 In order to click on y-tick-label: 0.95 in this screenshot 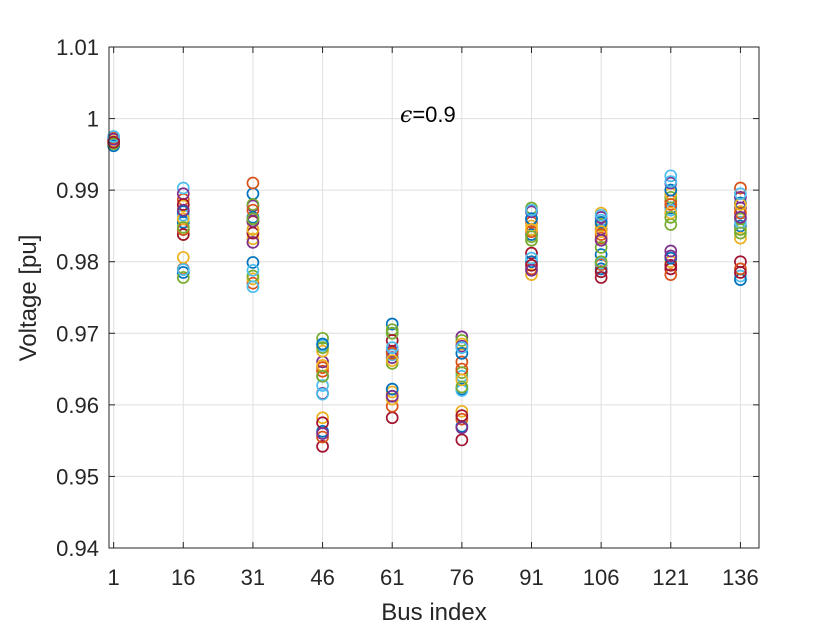, I will do `click(77, 476)`.